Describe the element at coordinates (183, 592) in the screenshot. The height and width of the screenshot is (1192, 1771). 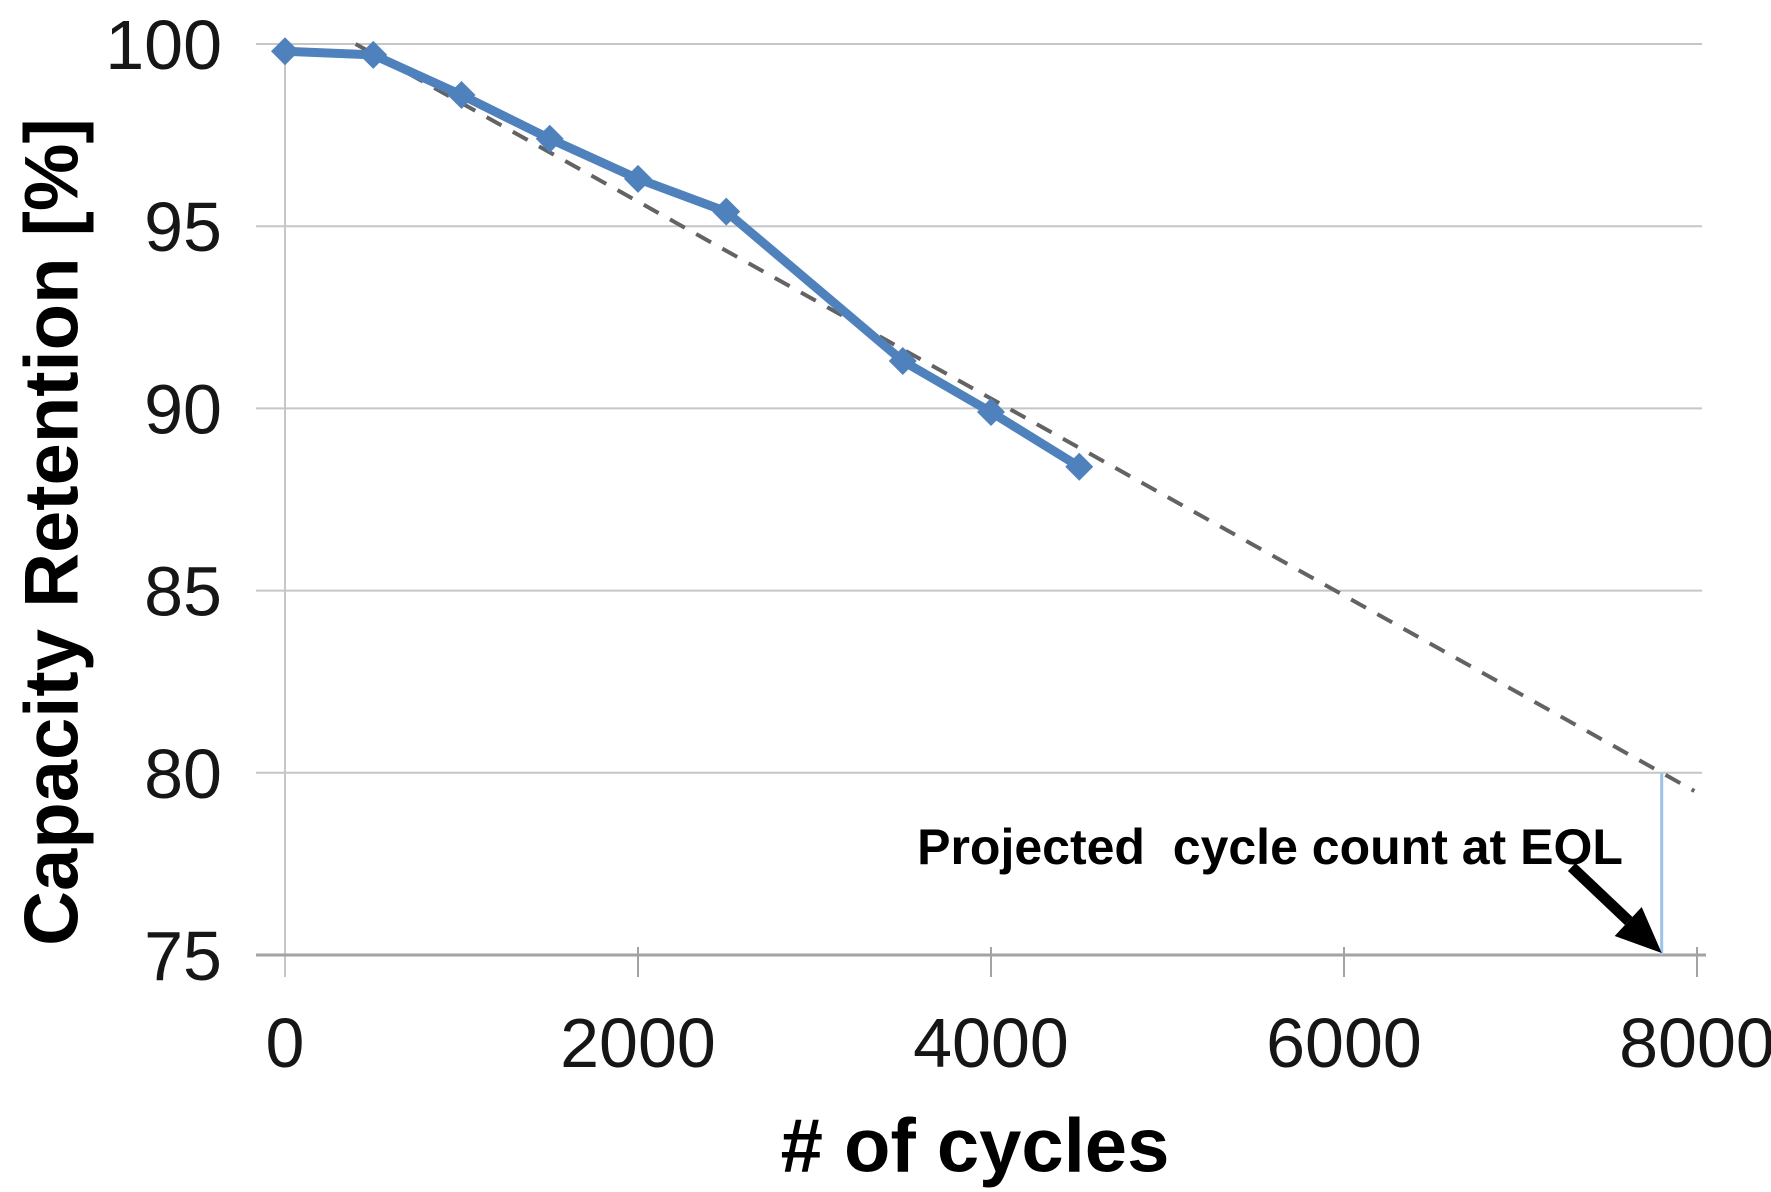
I see `y-tick-label: 85` at that location.